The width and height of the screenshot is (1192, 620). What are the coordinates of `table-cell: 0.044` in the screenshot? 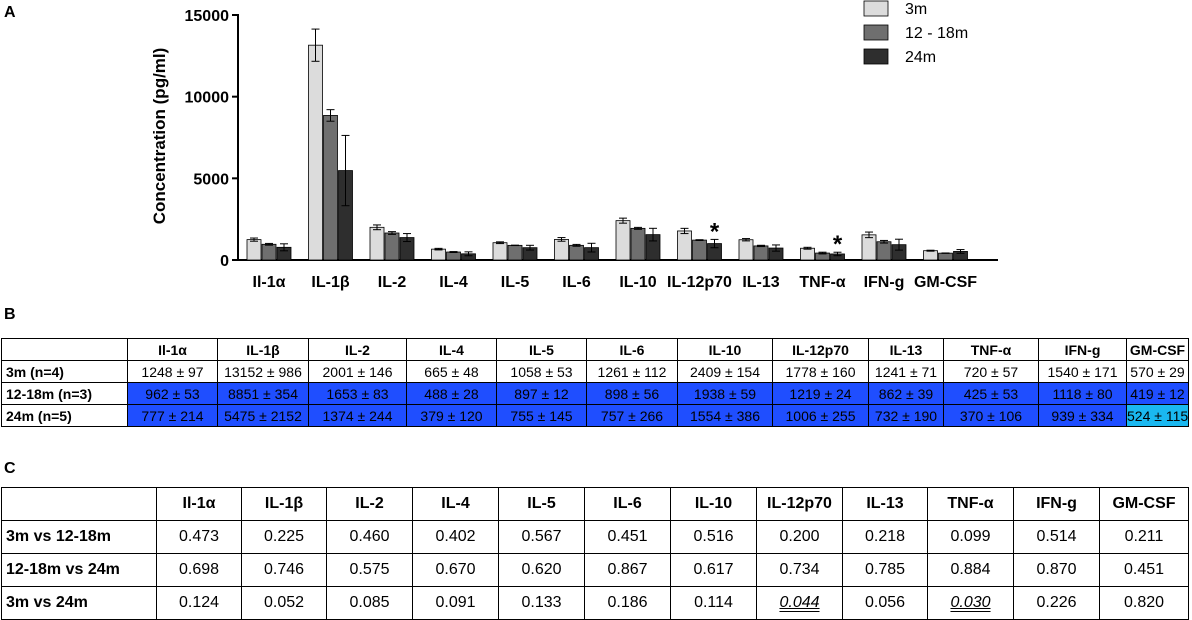 It's located at (799, 603).